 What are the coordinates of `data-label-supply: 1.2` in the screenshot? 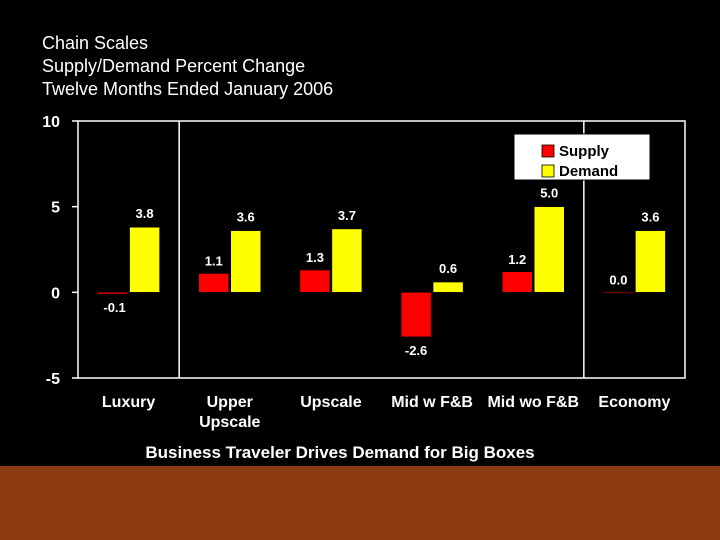 It's located at (517, 259).